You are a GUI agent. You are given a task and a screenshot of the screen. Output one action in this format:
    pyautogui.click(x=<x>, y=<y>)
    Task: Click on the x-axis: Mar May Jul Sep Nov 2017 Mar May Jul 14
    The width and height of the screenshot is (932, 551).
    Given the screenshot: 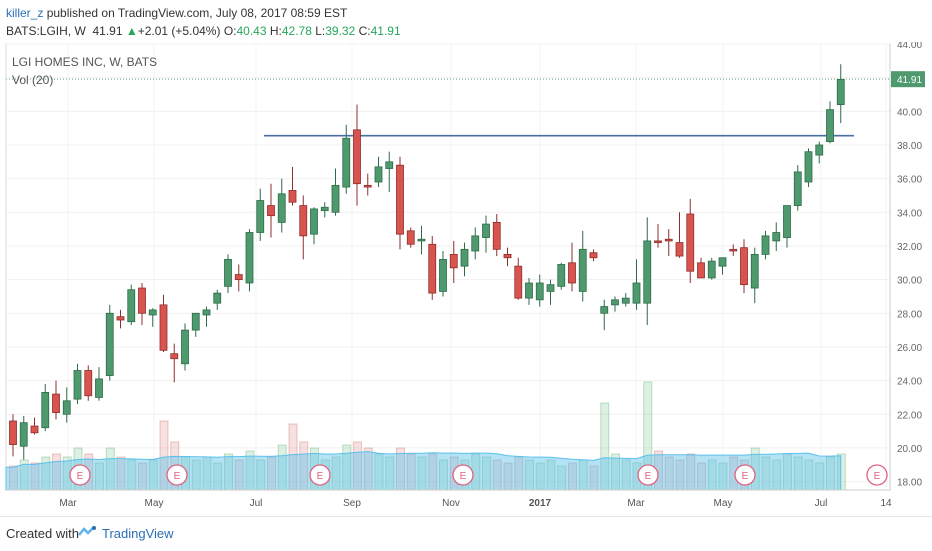 What is the action you would take?
    pyautogui.click(x=449, y=499)
    